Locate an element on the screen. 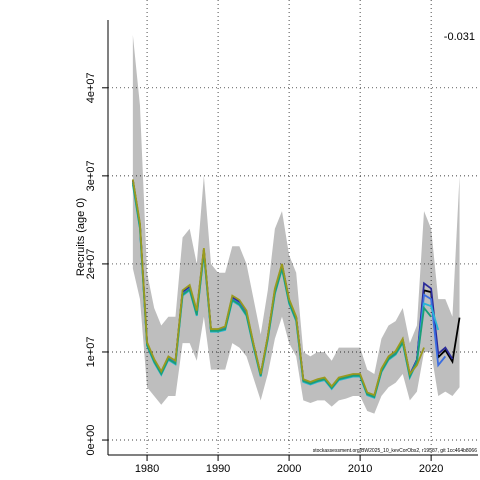 Image resolution: width=480 pixels, height=480 pixels. x-tick-label: 1990 is located at coordinates (218, 469).